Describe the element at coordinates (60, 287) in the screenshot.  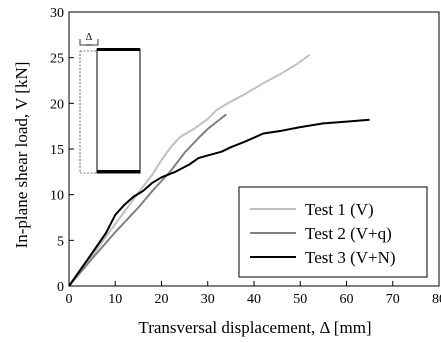
I see `y-tick-label: 0` at that location.